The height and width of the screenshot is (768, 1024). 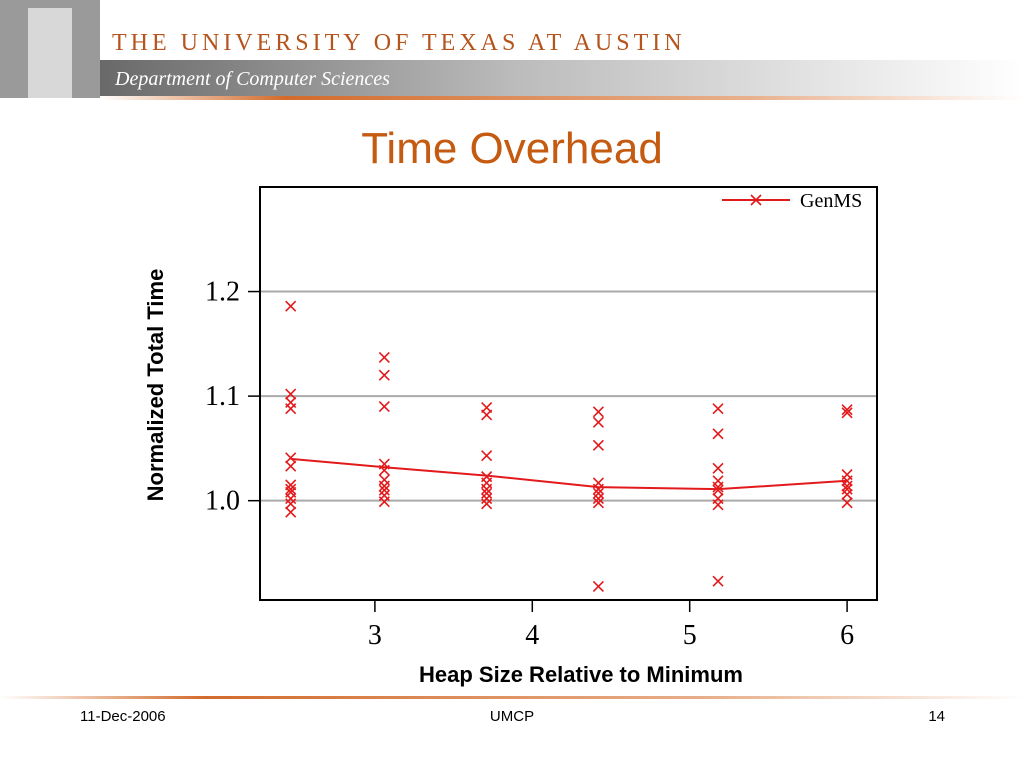 What do you see at coordinates (252, 79) in the screenshot?
I see `department-name: Department of Computer Sciences` at bounding box center [252, 79].